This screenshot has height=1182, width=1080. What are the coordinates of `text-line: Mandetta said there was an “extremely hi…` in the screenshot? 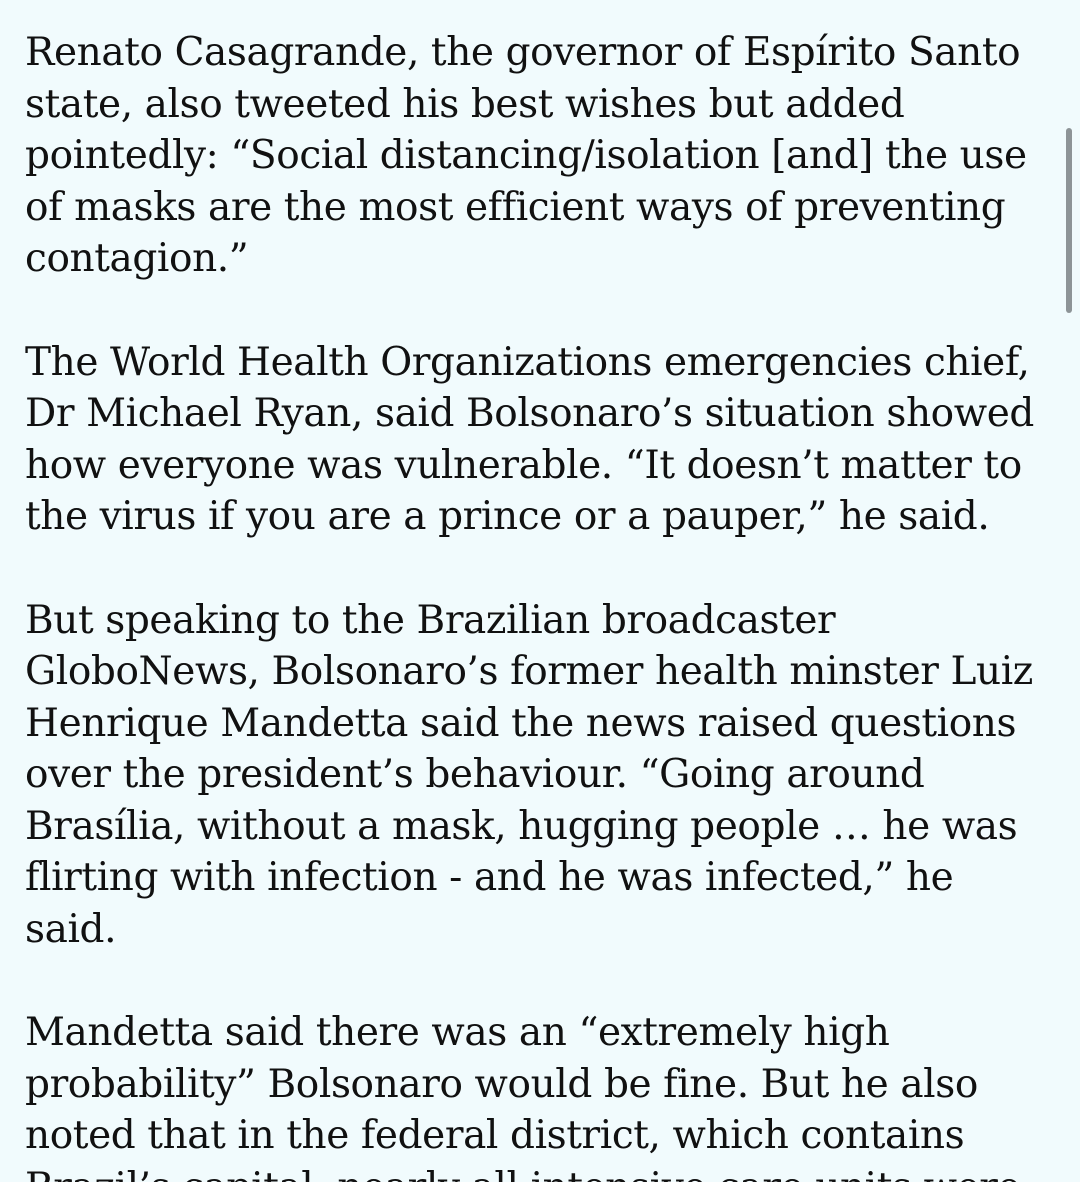 It's located at (457, 1032).